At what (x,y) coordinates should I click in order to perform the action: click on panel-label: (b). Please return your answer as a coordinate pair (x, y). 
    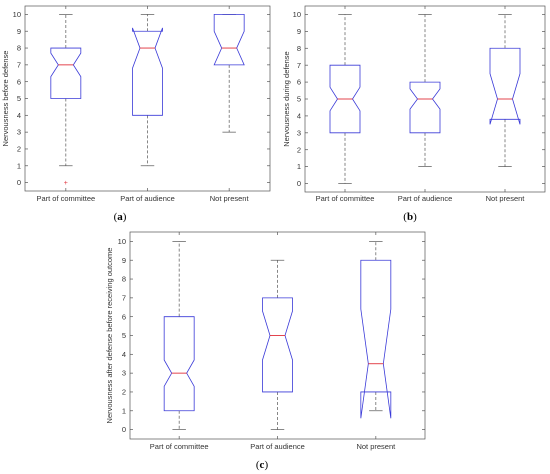
    Looking at the image, I should click on (410, 217).